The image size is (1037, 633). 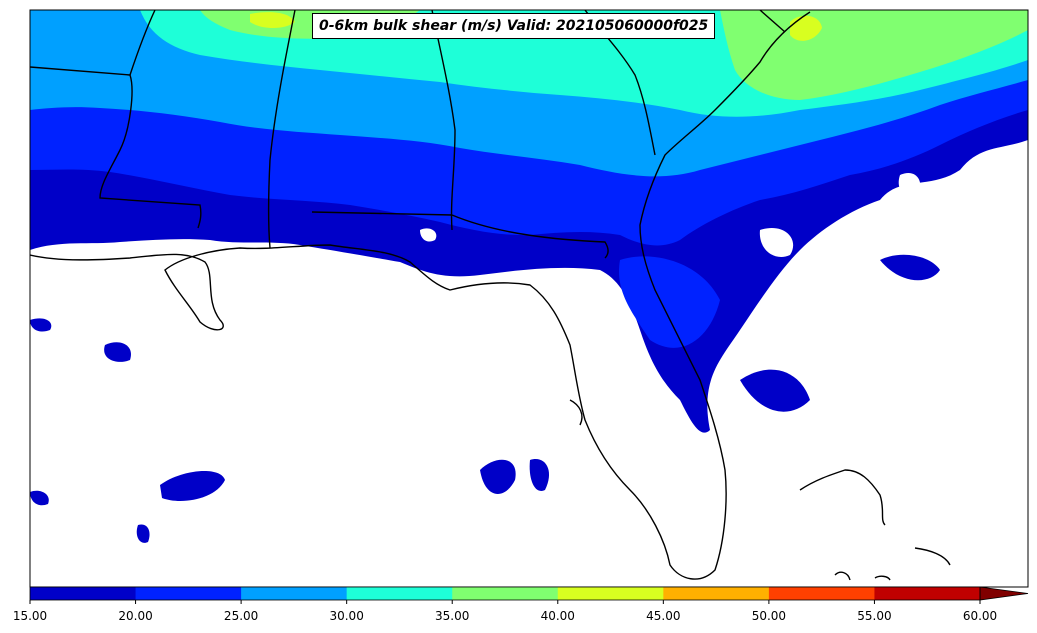 I want to click on keys-coast, so click(x=882, y=578).